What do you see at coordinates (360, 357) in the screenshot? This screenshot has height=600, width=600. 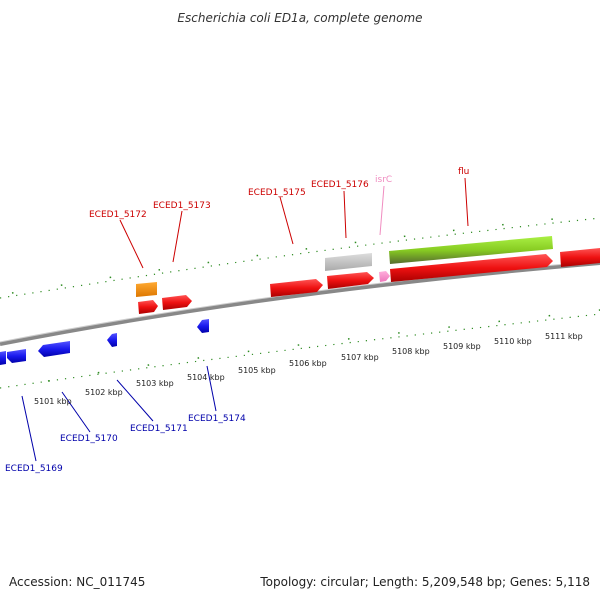 I see `scale-label: 5107 kbp` at bounding box center [360, 357].